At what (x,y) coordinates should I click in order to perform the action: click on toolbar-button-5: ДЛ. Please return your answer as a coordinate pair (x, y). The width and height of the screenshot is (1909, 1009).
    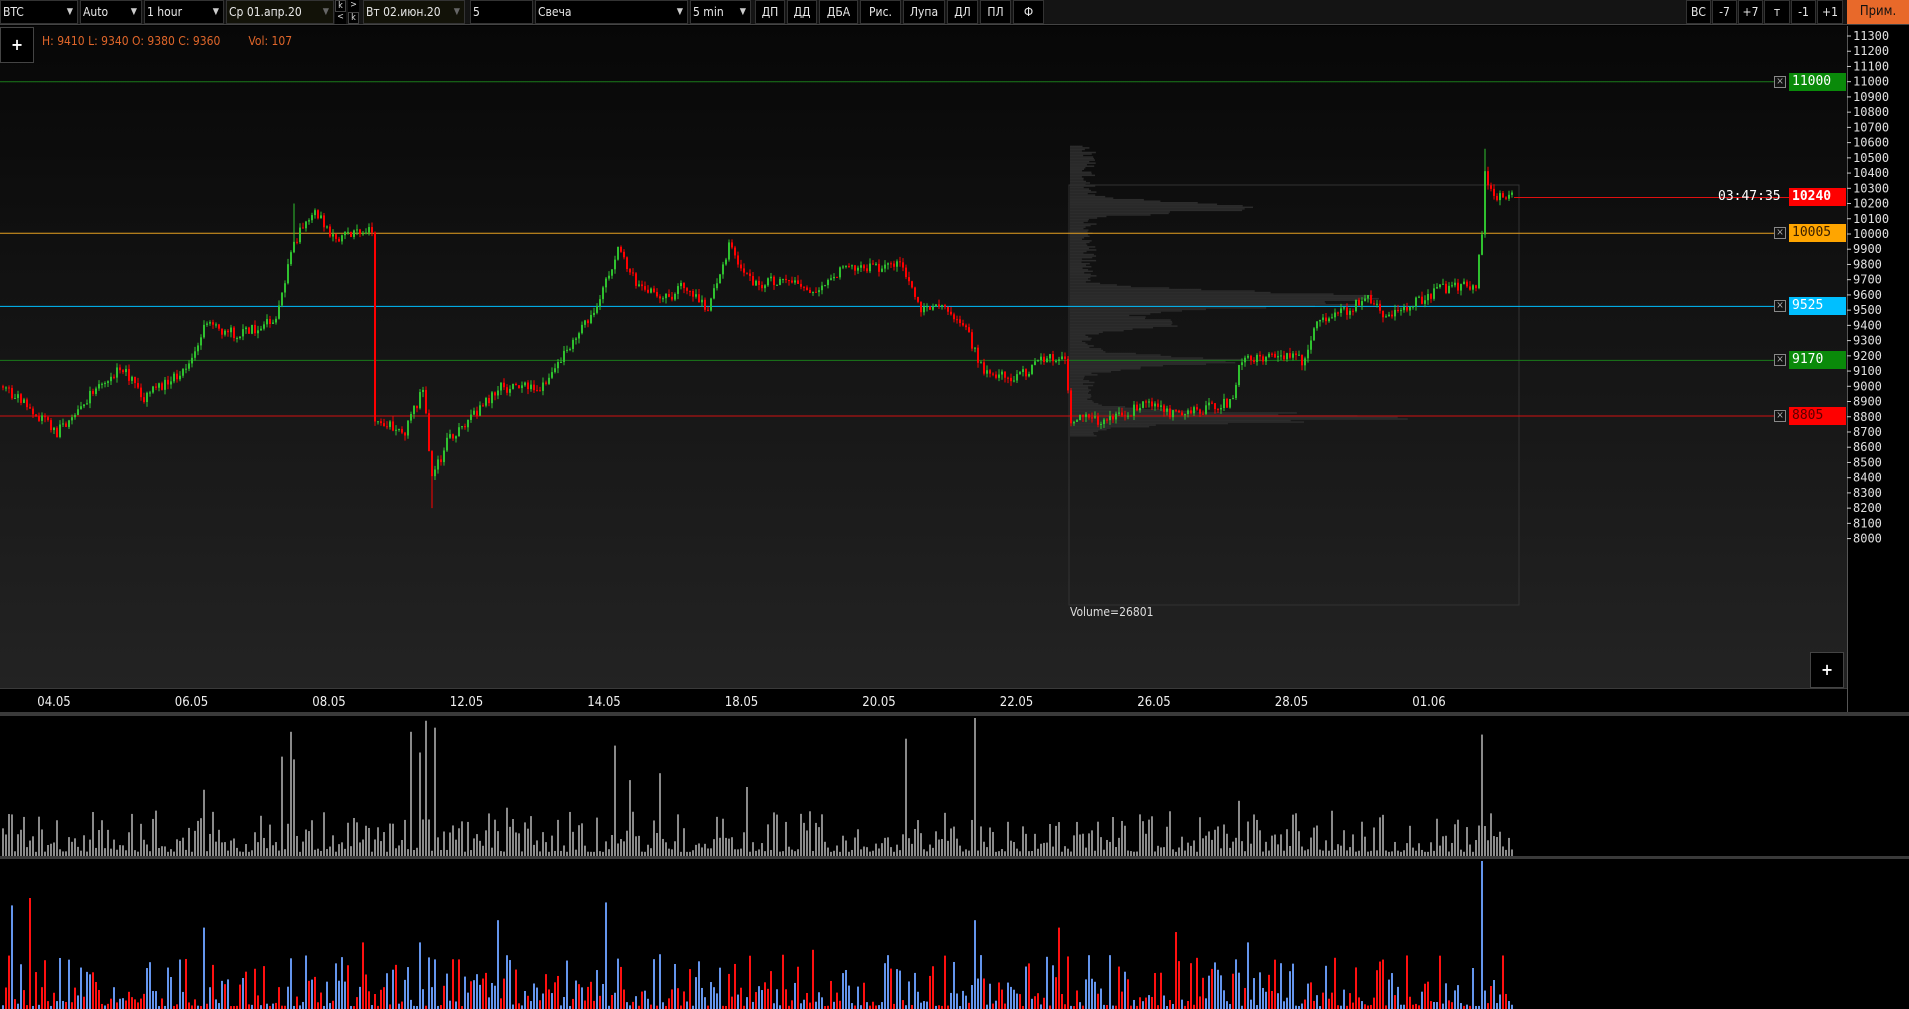
    Looking at the image, I should click on (962, 12).